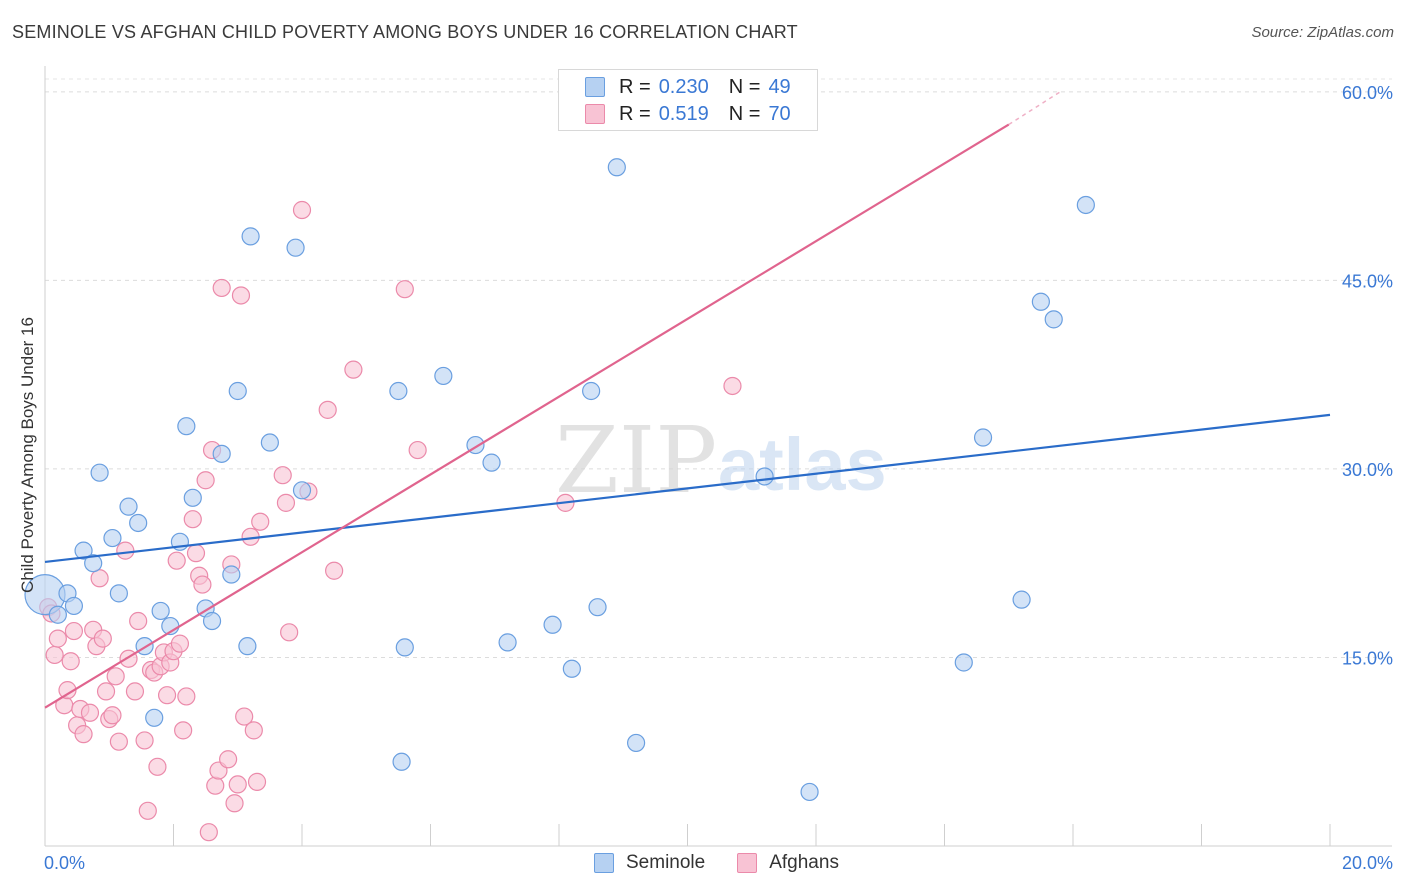  I want to click on x-tick-label-min: 0.0%, so click(64, 863).